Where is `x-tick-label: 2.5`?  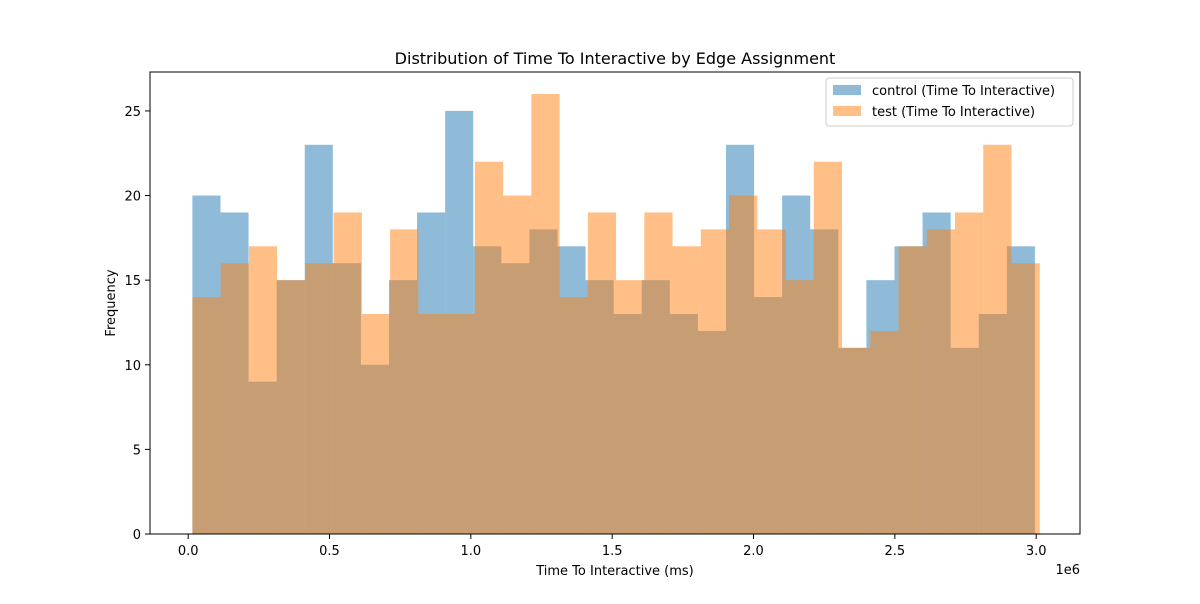 x-tick-label: 2.5 is located at coordinates (895, 551).